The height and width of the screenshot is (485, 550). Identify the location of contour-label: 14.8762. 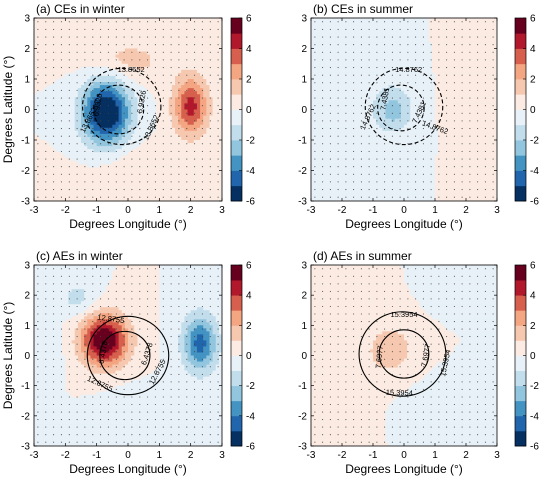
(408, 69).